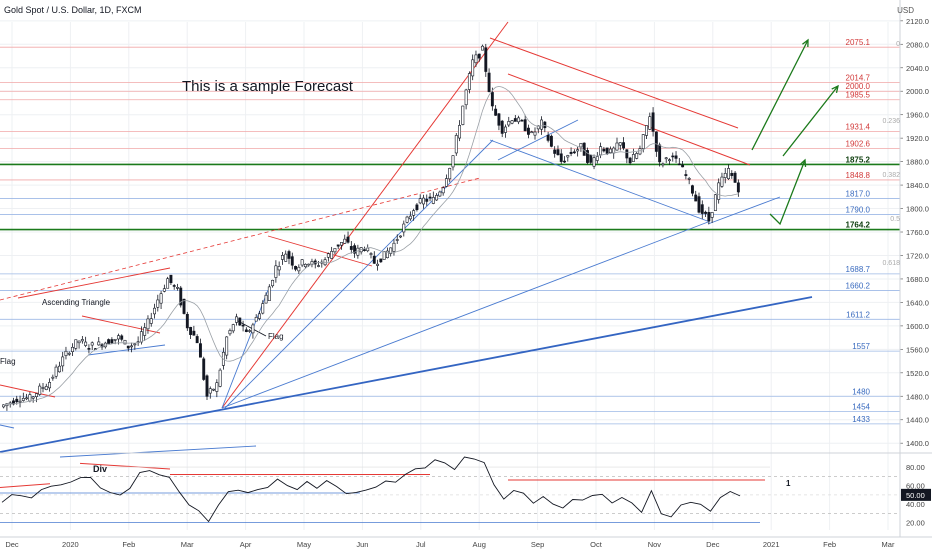  Describe the element at coordinates (917, 115) in the screenshot. I see `y-tick-label-4: 1960.0` at that location.